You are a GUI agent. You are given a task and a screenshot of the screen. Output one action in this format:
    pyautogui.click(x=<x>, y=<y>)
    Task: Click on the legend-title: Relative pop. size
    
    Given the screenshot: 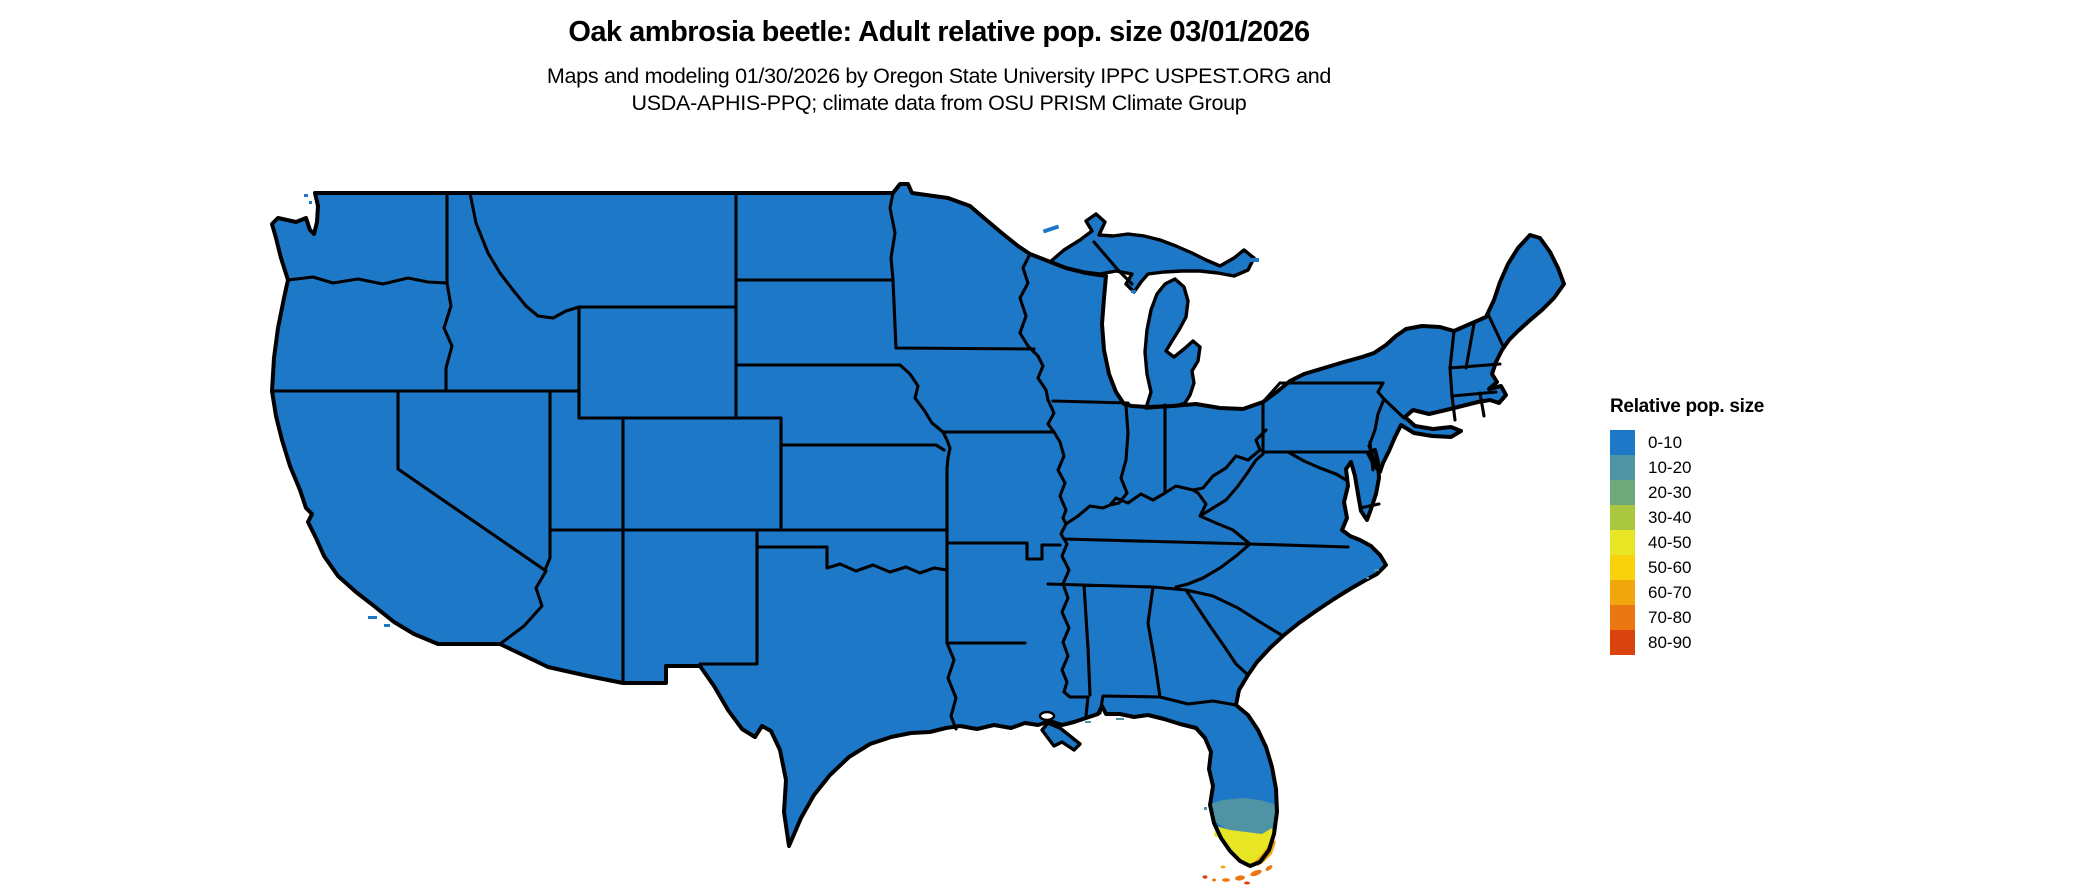 What is the action you would take?
    pyautogui.click(x=1687, y=406)
    